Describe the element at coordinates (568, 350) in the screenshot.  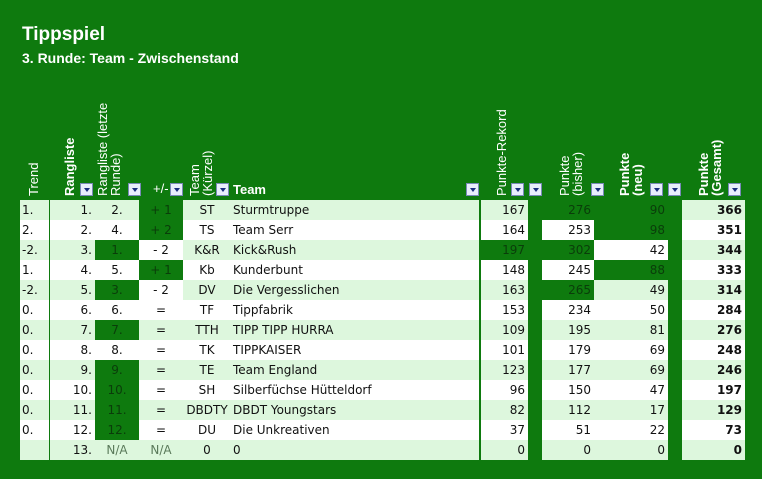
I see `cell-punkte-bisher: 179` at that location.